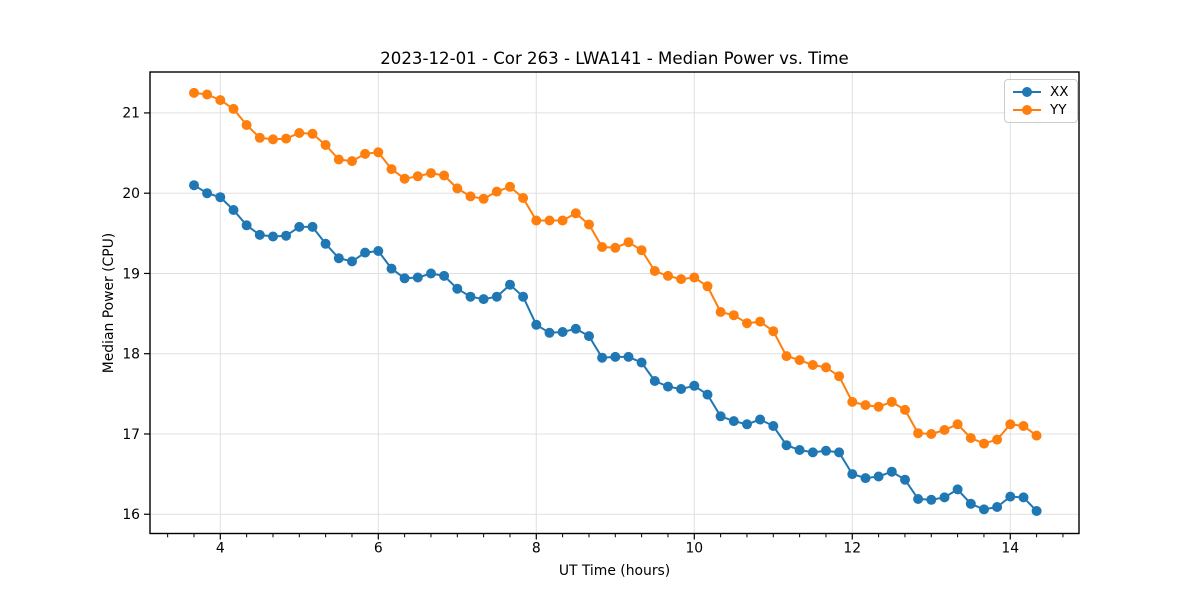 Image resolution: width=1200 pixels, height=600 pixels. What do you see at coordinates (1040, 110) in the screenshot?
I see `legend-item-yy: YY` at bounding box center [1040, 110].